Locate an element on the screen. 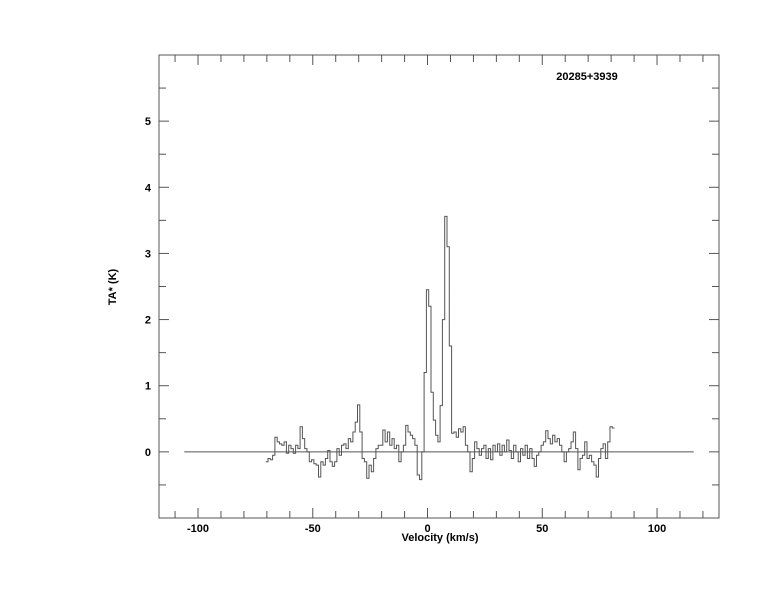  y-tick-label: 3 is located at coordinates (148, 254).